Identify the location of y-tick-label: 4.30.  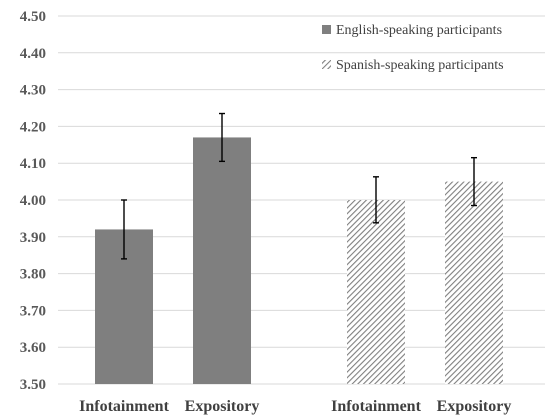
(33, 91).